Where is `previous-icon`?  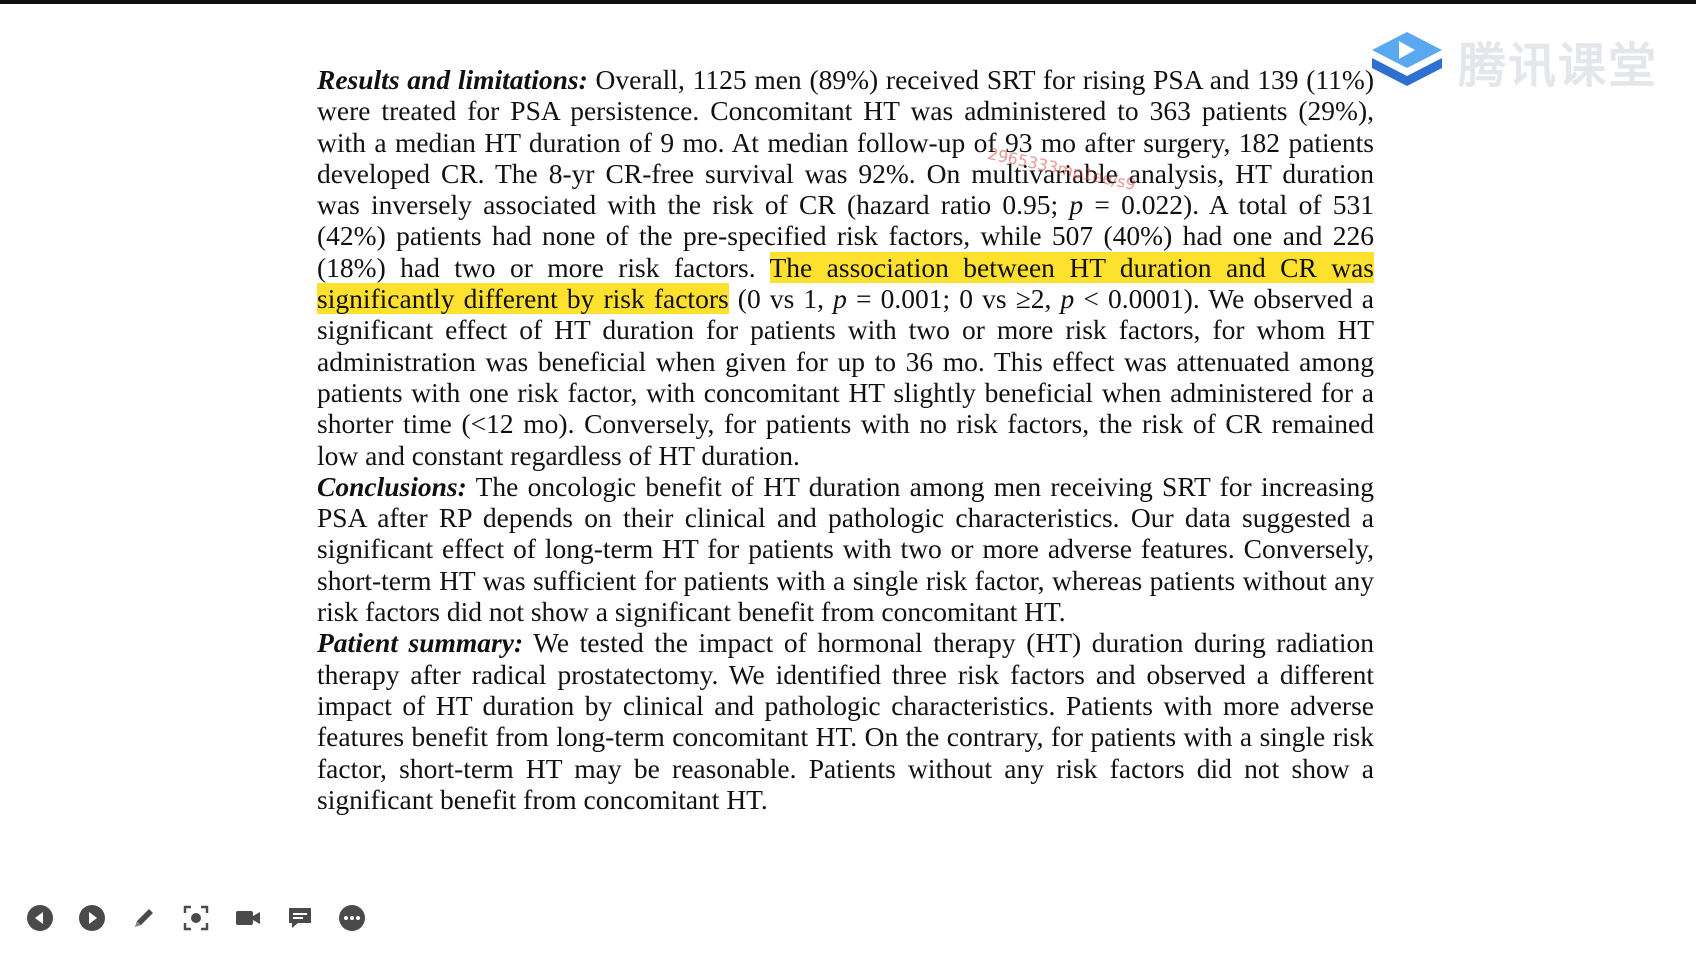
previous-icon is located at coordinates (40, 918).